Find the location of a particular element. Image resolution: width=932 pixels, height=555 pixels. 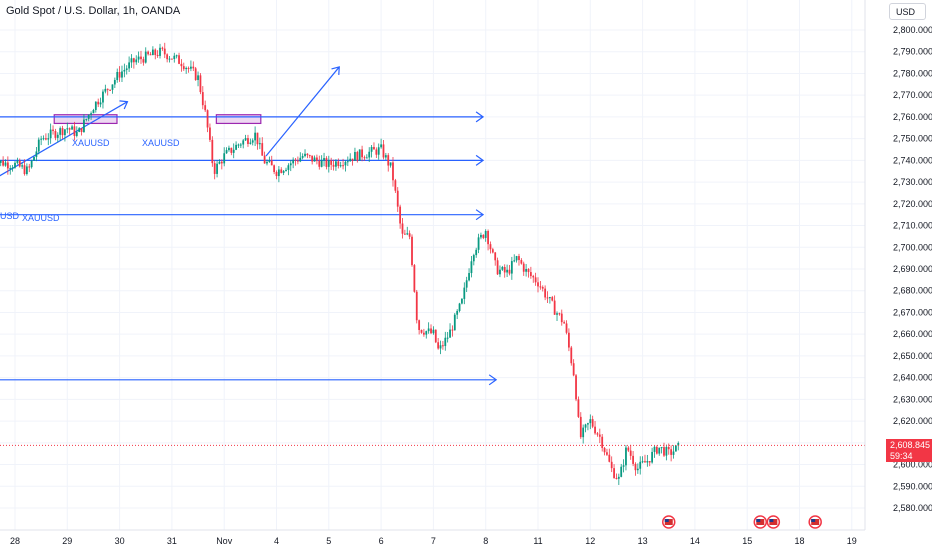

price-tick-label: 2,600.000 is located at coordinates (912, 465).